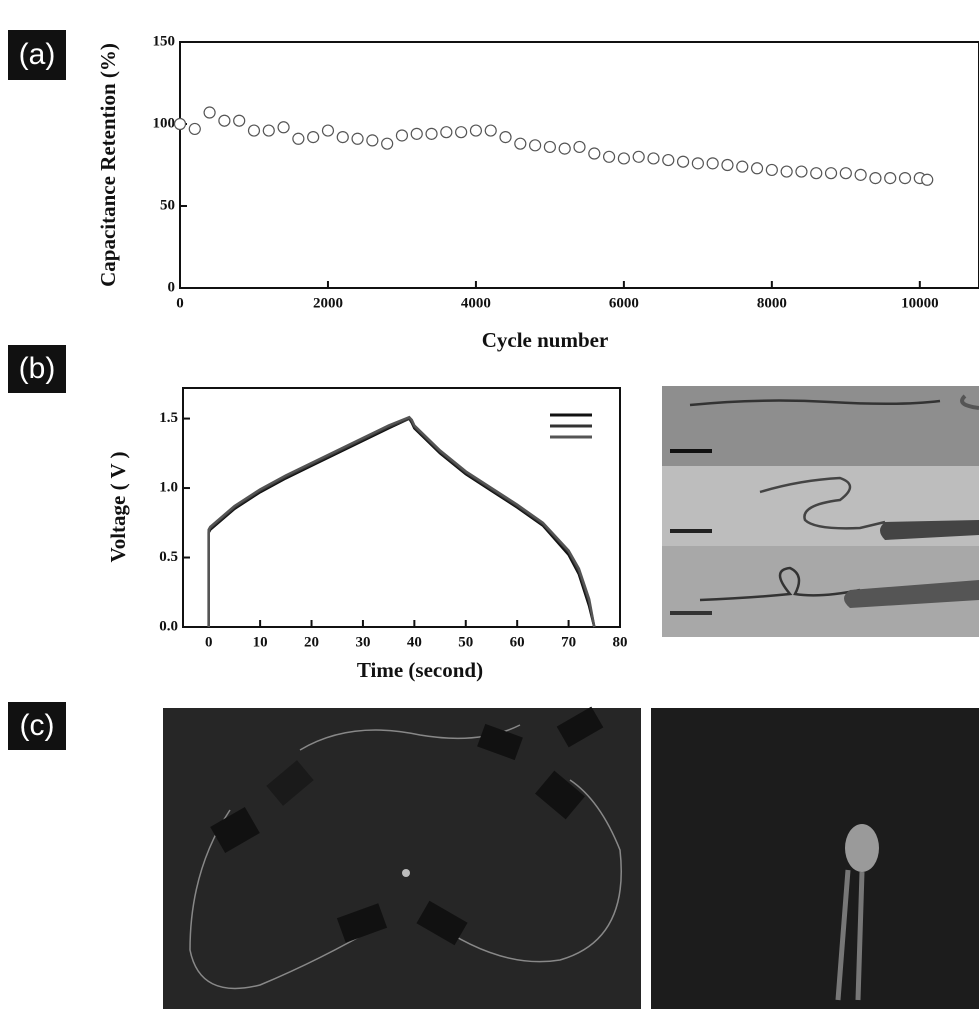 This screenshot has width=979, height=1009. What do you see at coordinates (311, 642) in the screenshot?
I see `x-tick-label: 20` at bounding box center [311, 642].